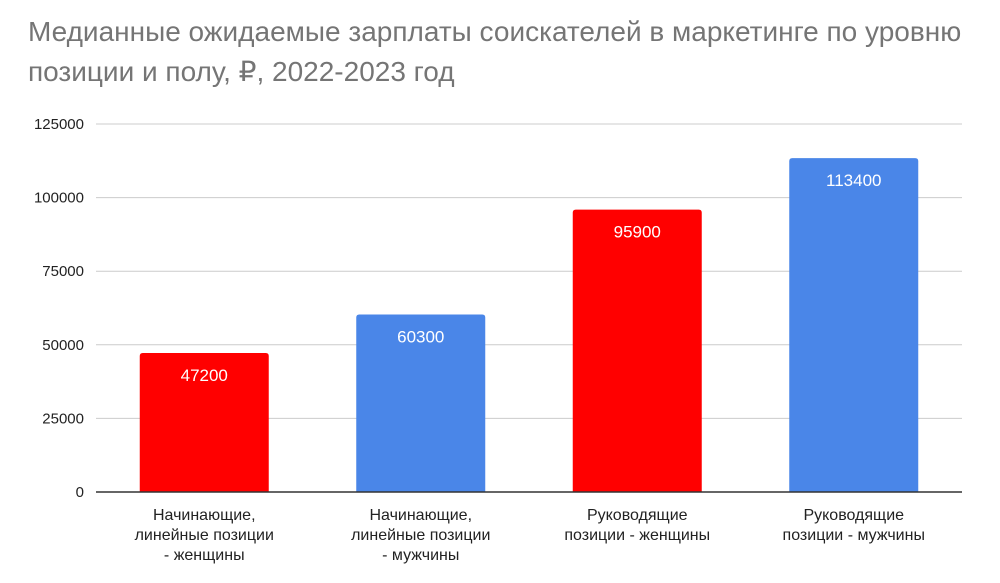 This screenshot has height=583, width=1000. What do you see at coordinates (420, 336) in the screenshot?
I see `bar-data-label: 60300` at bounding box center [420, 336].